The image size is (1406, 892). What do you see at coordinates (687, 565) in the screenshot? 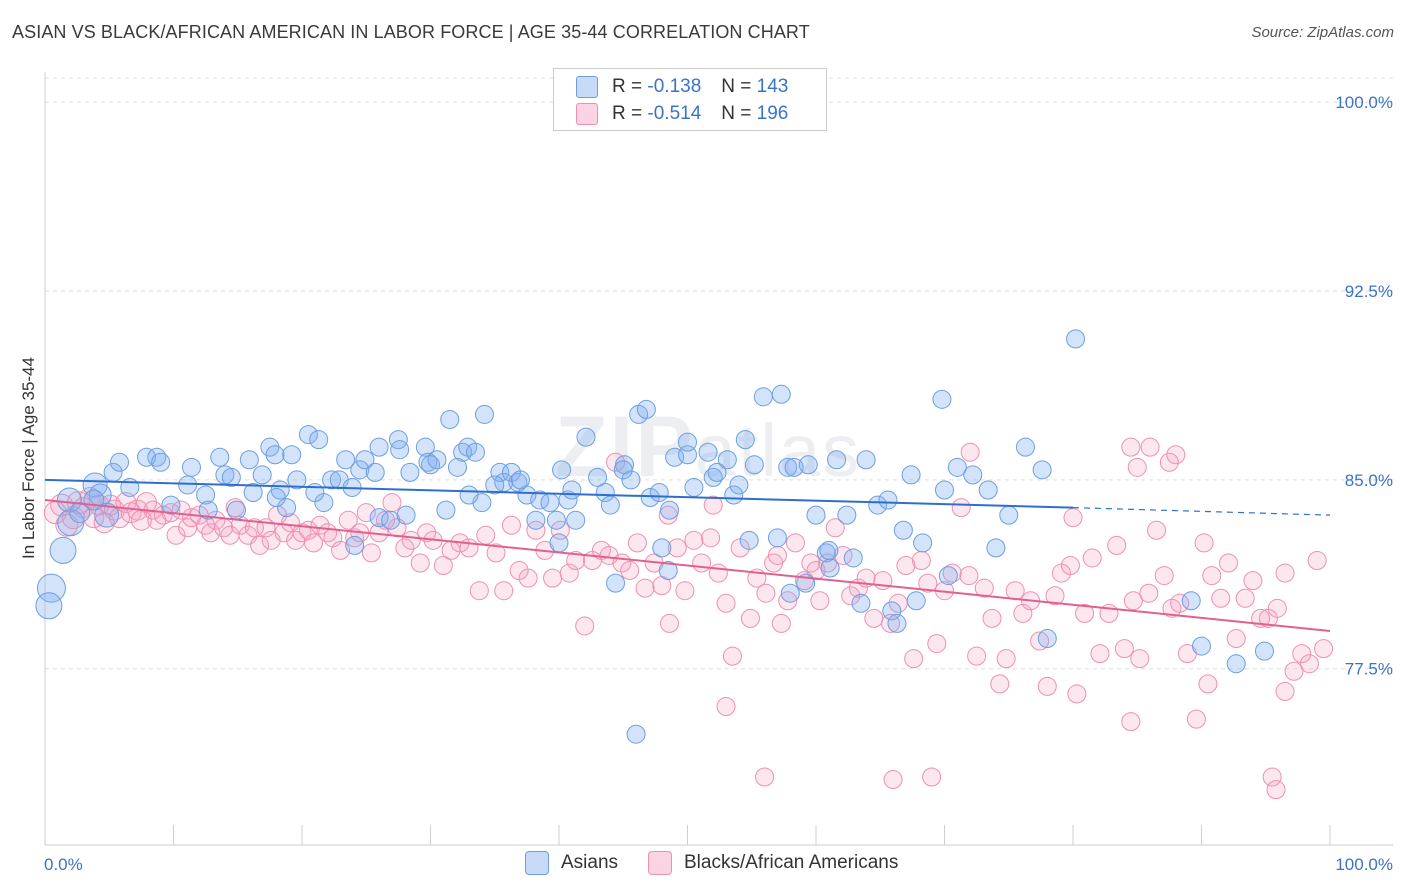
I see `blacks-trend-line` at bounding box center [687, 565].